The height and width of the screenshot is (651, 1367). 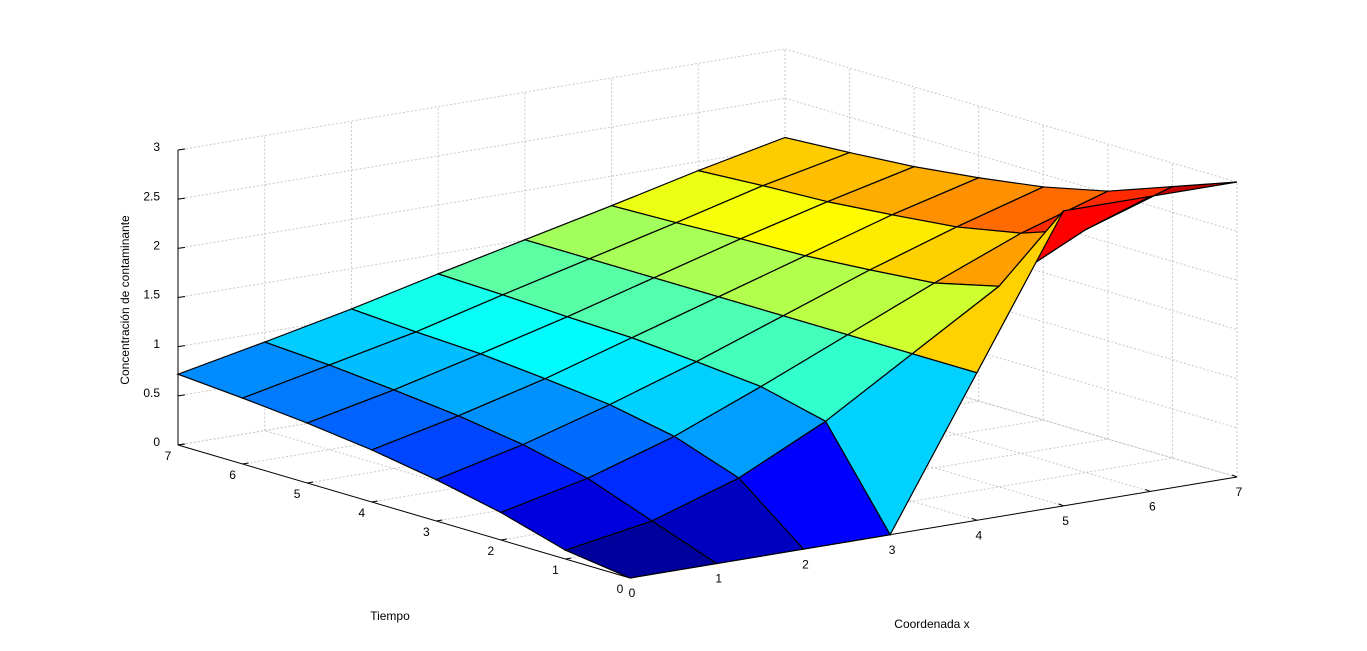 What do you see at coordinates (125, 300) in the screenshot?
I see `z-axis-label: Concentración de contaminante` at bounding box center [125, 300].